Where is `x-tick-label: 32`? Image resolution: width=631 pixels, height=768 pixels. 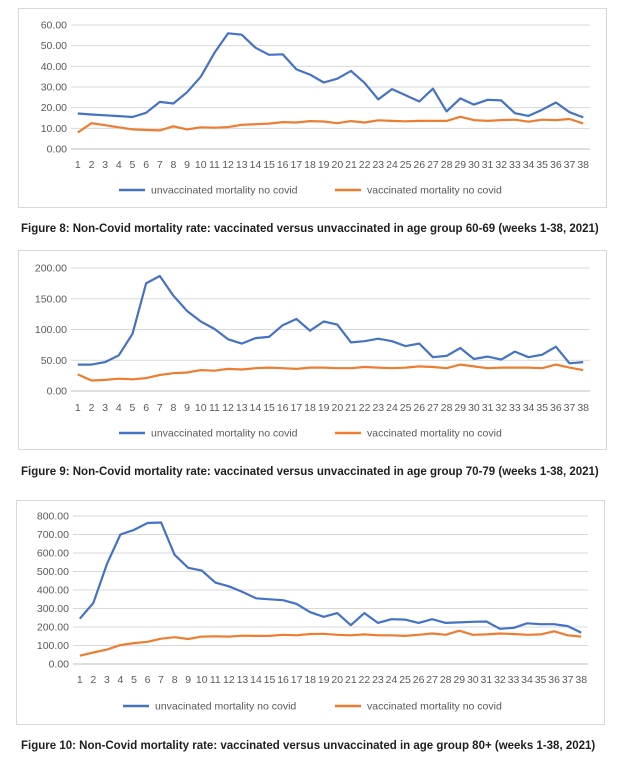 x-tick-label: 32 is located at coordinates (501, 408).